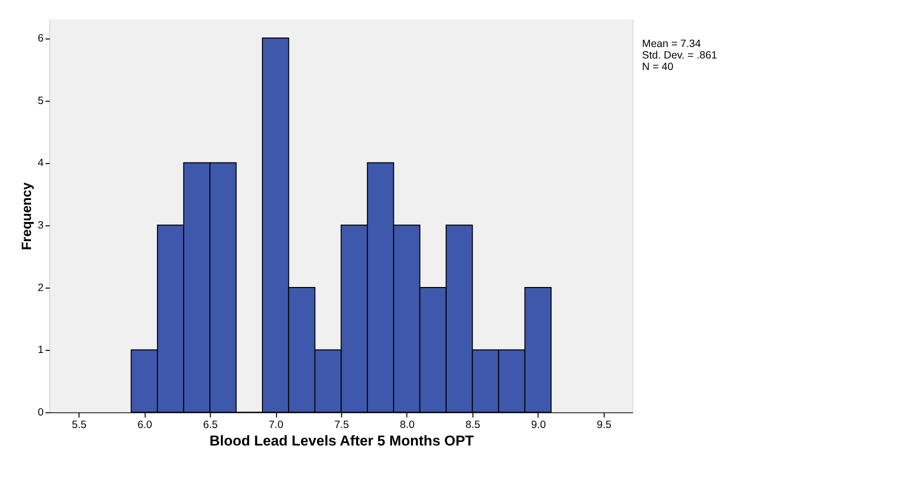 The image size is (919, 478). Describe the element at coordinates (473, 425) in the screenshot. I see `x-tick-label: 8.5` at that location.